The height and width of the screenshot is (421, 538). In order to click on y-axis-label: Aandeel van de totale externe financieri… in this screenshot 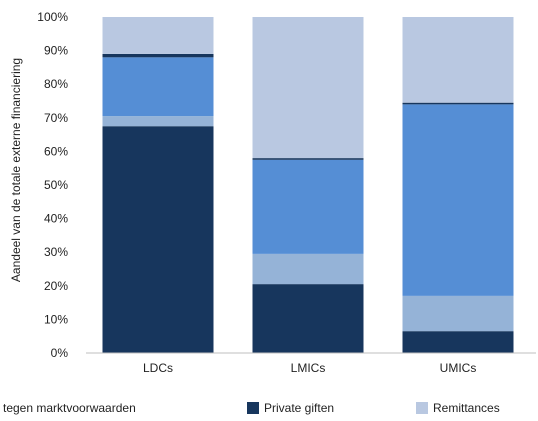, I will do `click(16, 170)`.